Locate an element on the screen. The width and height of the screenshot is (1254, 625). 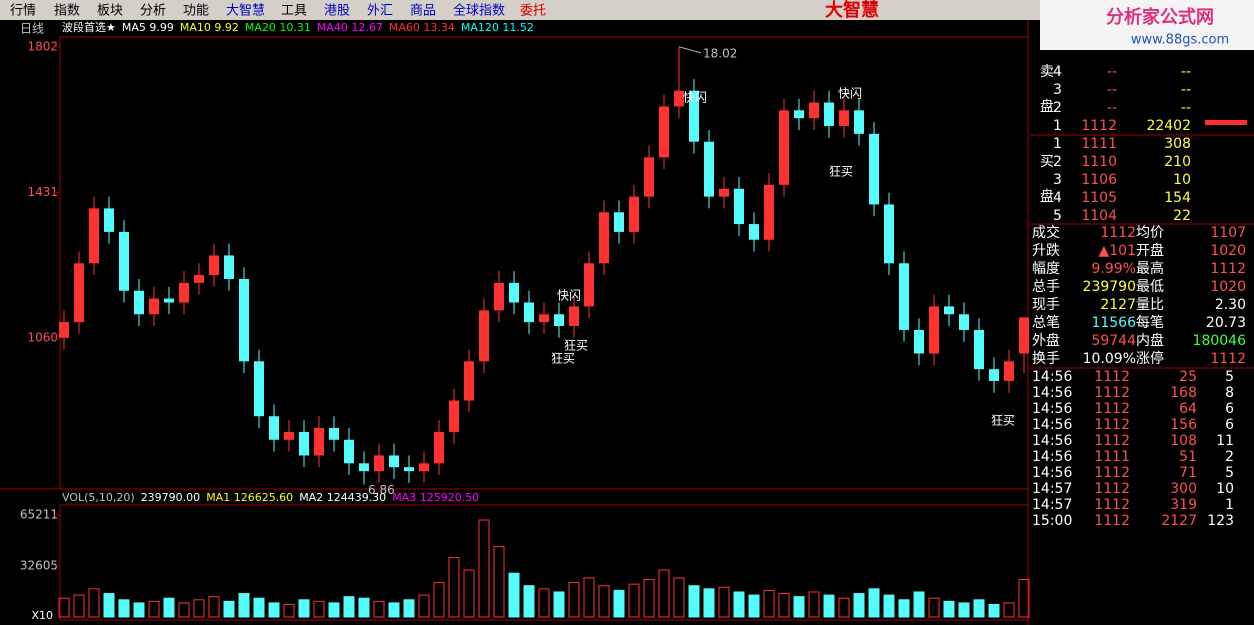
level-index: 2 is located at coordinates (1057, 108).